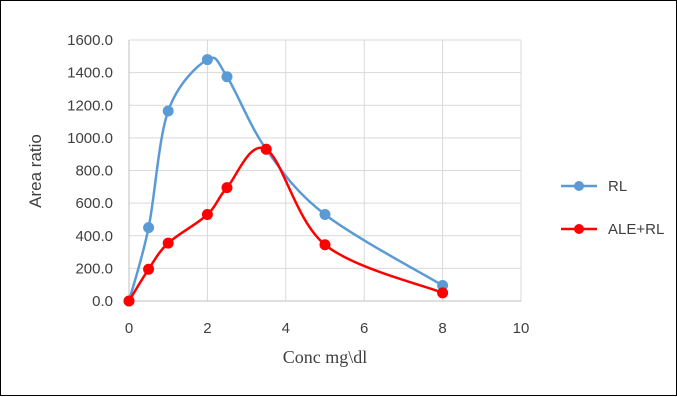  What do you see at coordinates (364, 328) in the screenshot?
I see `x-tick-label: 6` at bounding box center [364, 328].